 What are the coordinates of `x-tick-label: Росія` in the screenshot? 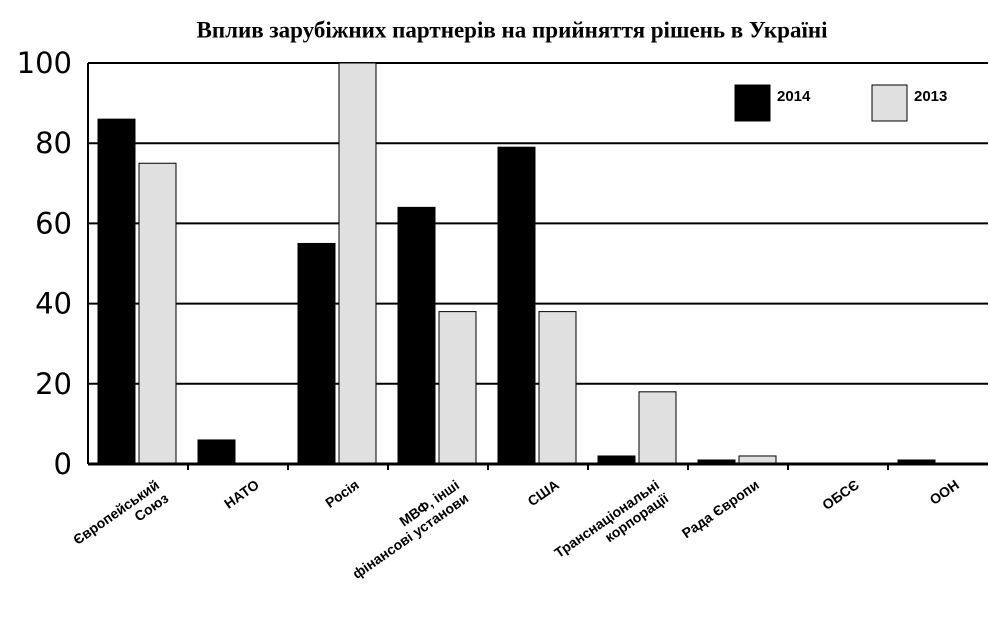 It's located at (342, 493).